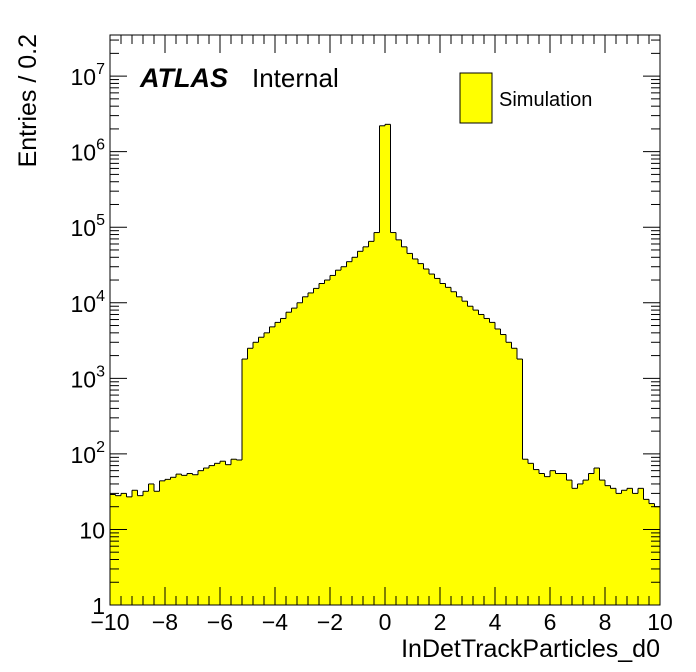 This screenshot has width=696, height=672. What do you see at coordinates (545, 100) in the screenshot?
I see `legend-label: Simulation` at bounding box center [545, 100].